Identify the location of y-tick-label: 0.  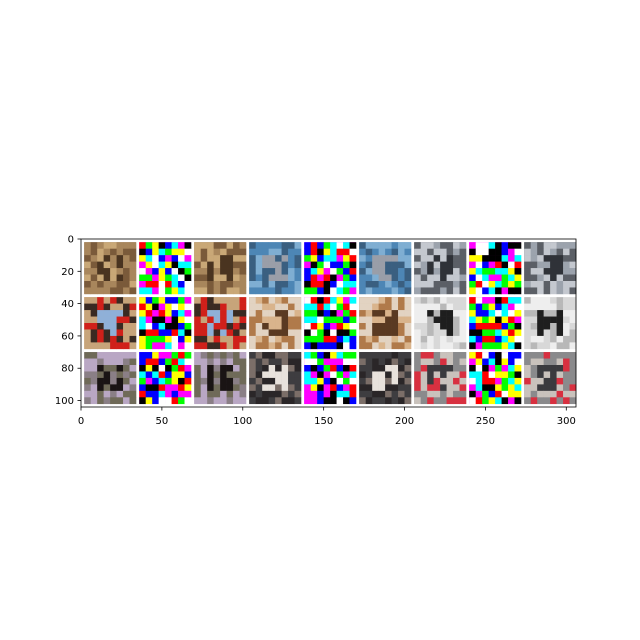
(71, 240).